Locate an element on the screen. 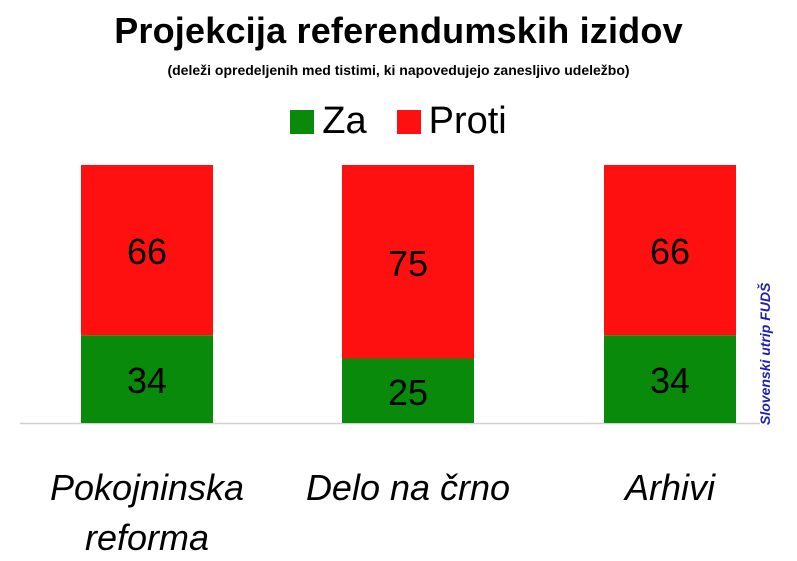 Image resolution: width=797 pixels, height=561 pixels. category-label-1-line-1: Pokojninska is located at coordinates (147, 487).